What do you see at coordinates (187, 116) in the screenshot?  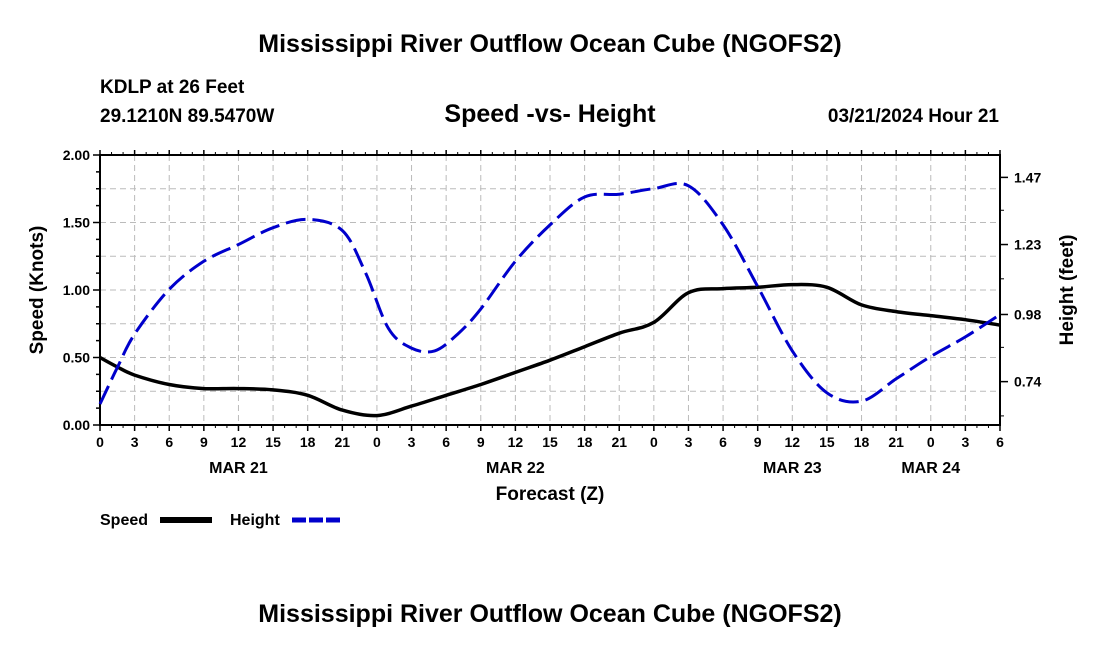 I see `coordinates-label: 29.1210N 89.5470W` at bounding box center [187, 116].